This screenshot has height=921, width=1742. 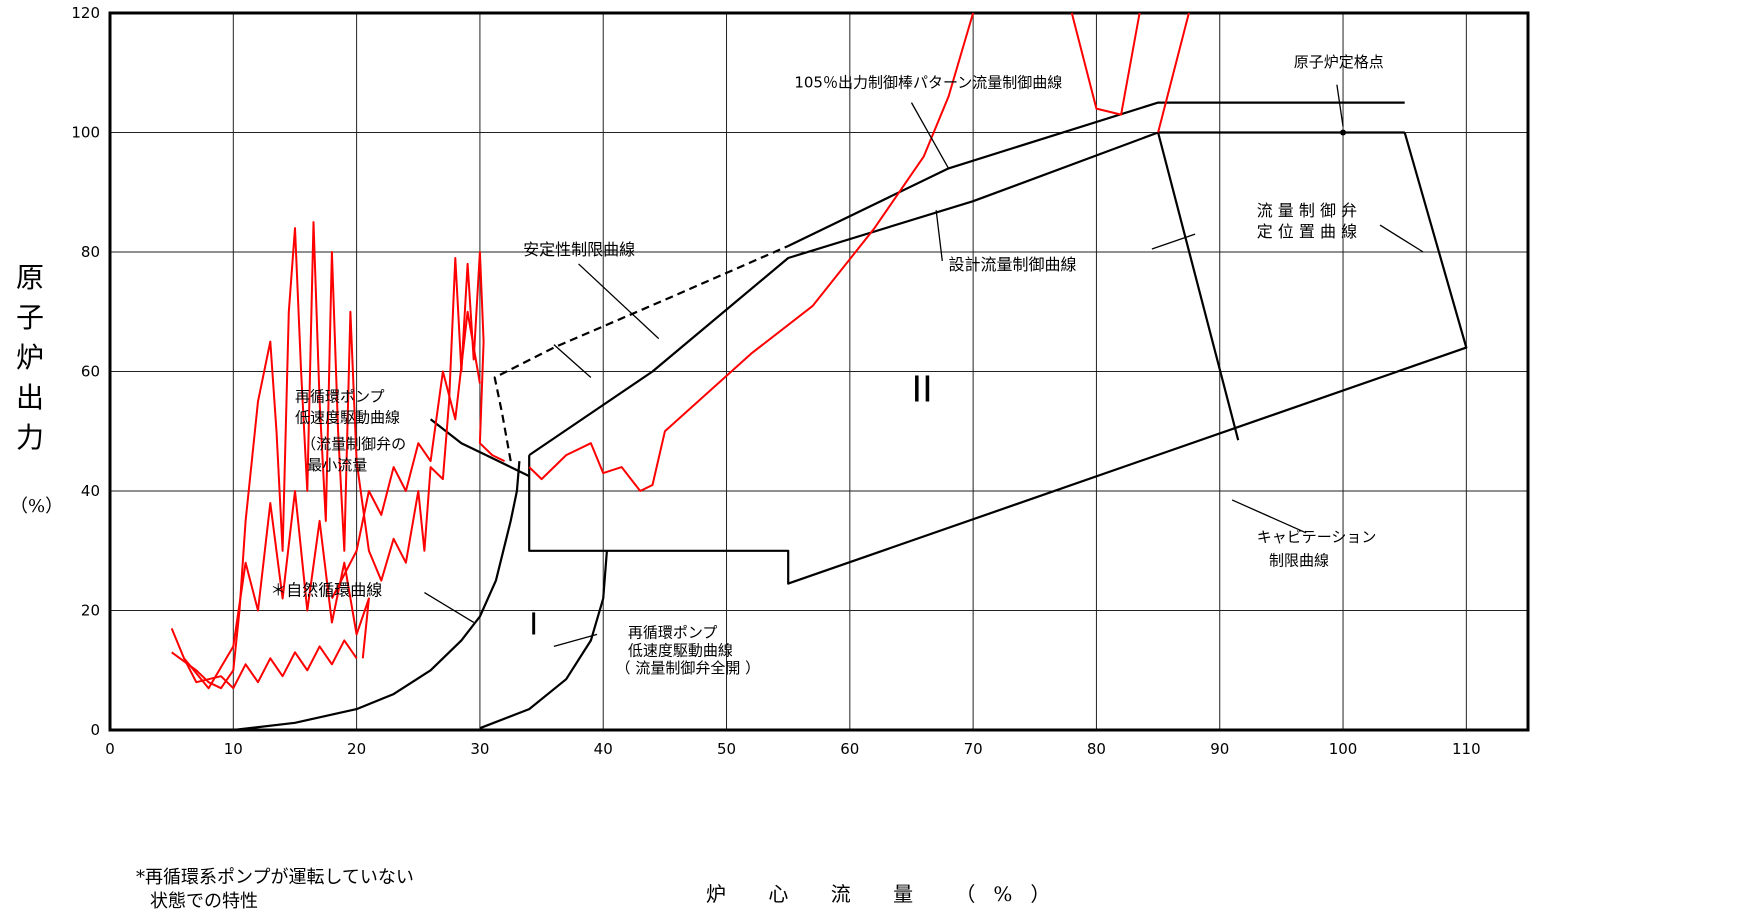 I want to click on footnote: *再循環系ポンプが運転していない 状態での特性, so click(x=275, y=890).